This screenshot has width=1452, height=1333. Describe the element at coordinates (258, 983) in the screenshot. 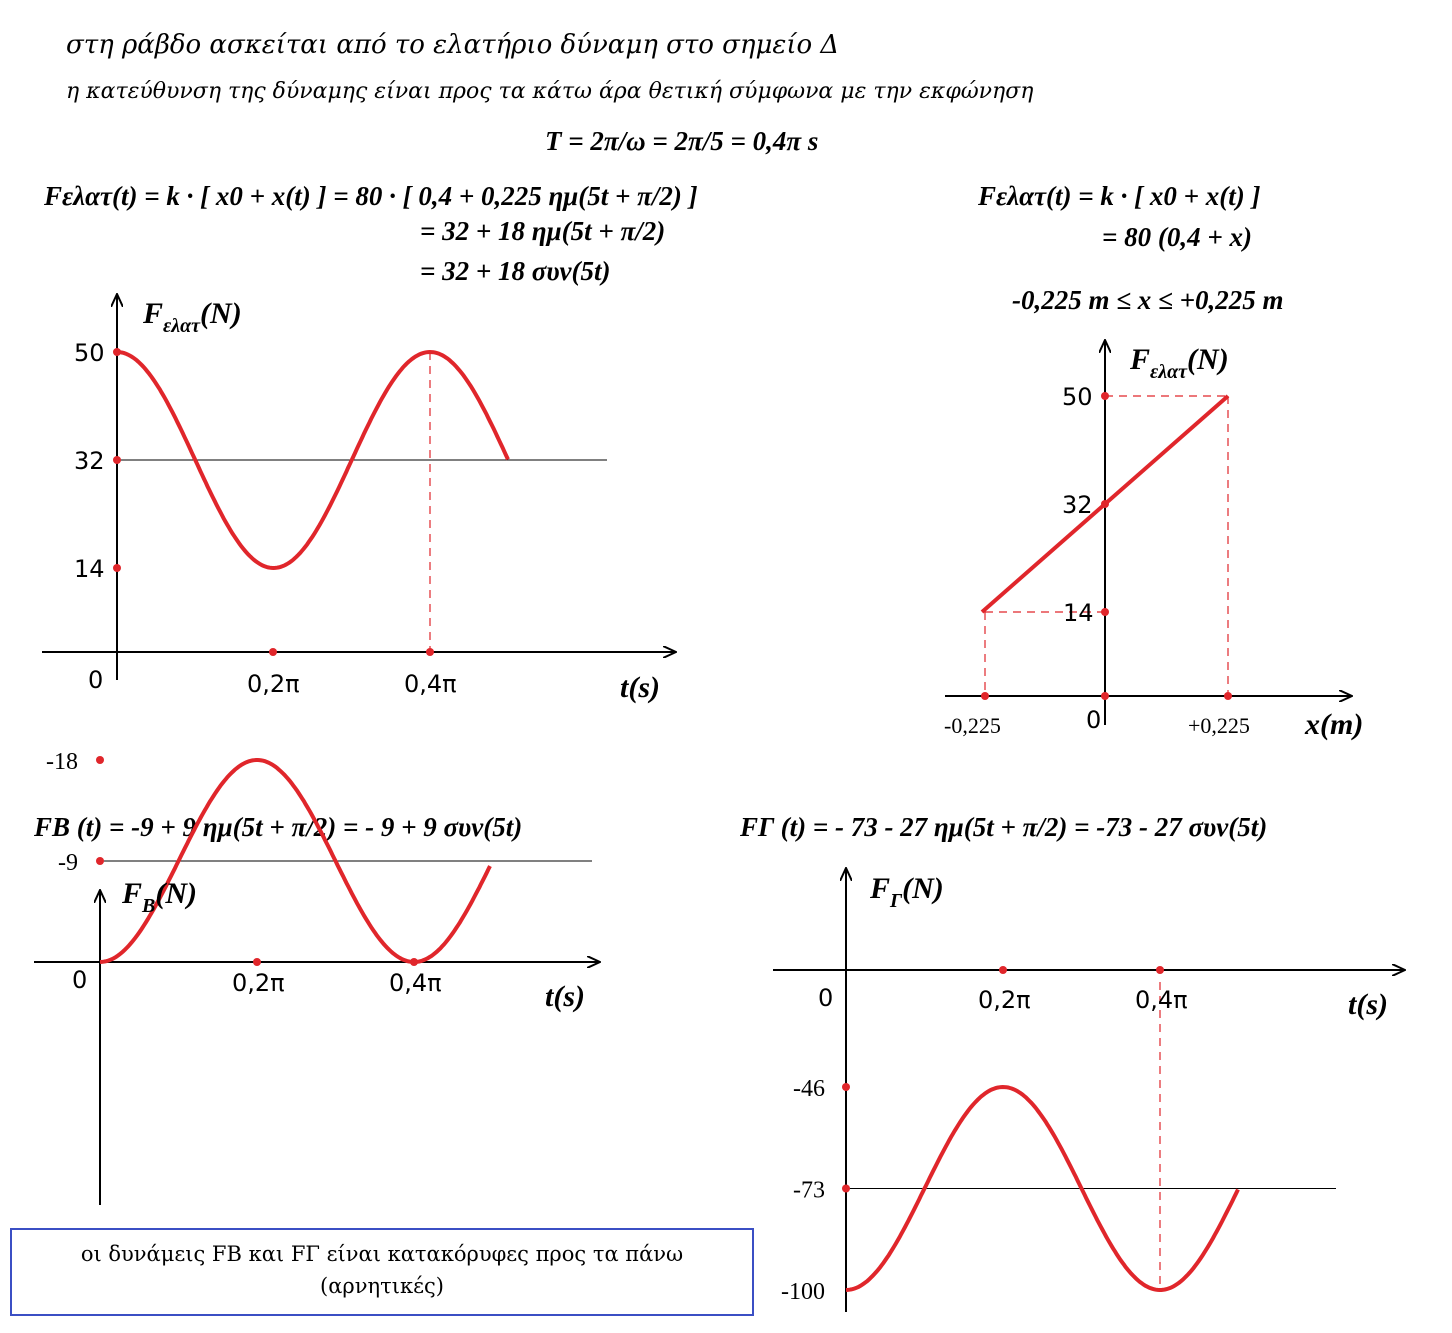

I see `c3-xtick-label: 0,2π` at that location.